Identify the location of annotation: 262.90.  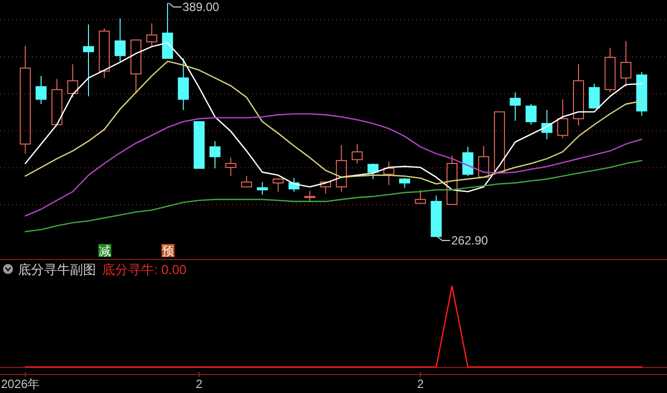
(469, 240).